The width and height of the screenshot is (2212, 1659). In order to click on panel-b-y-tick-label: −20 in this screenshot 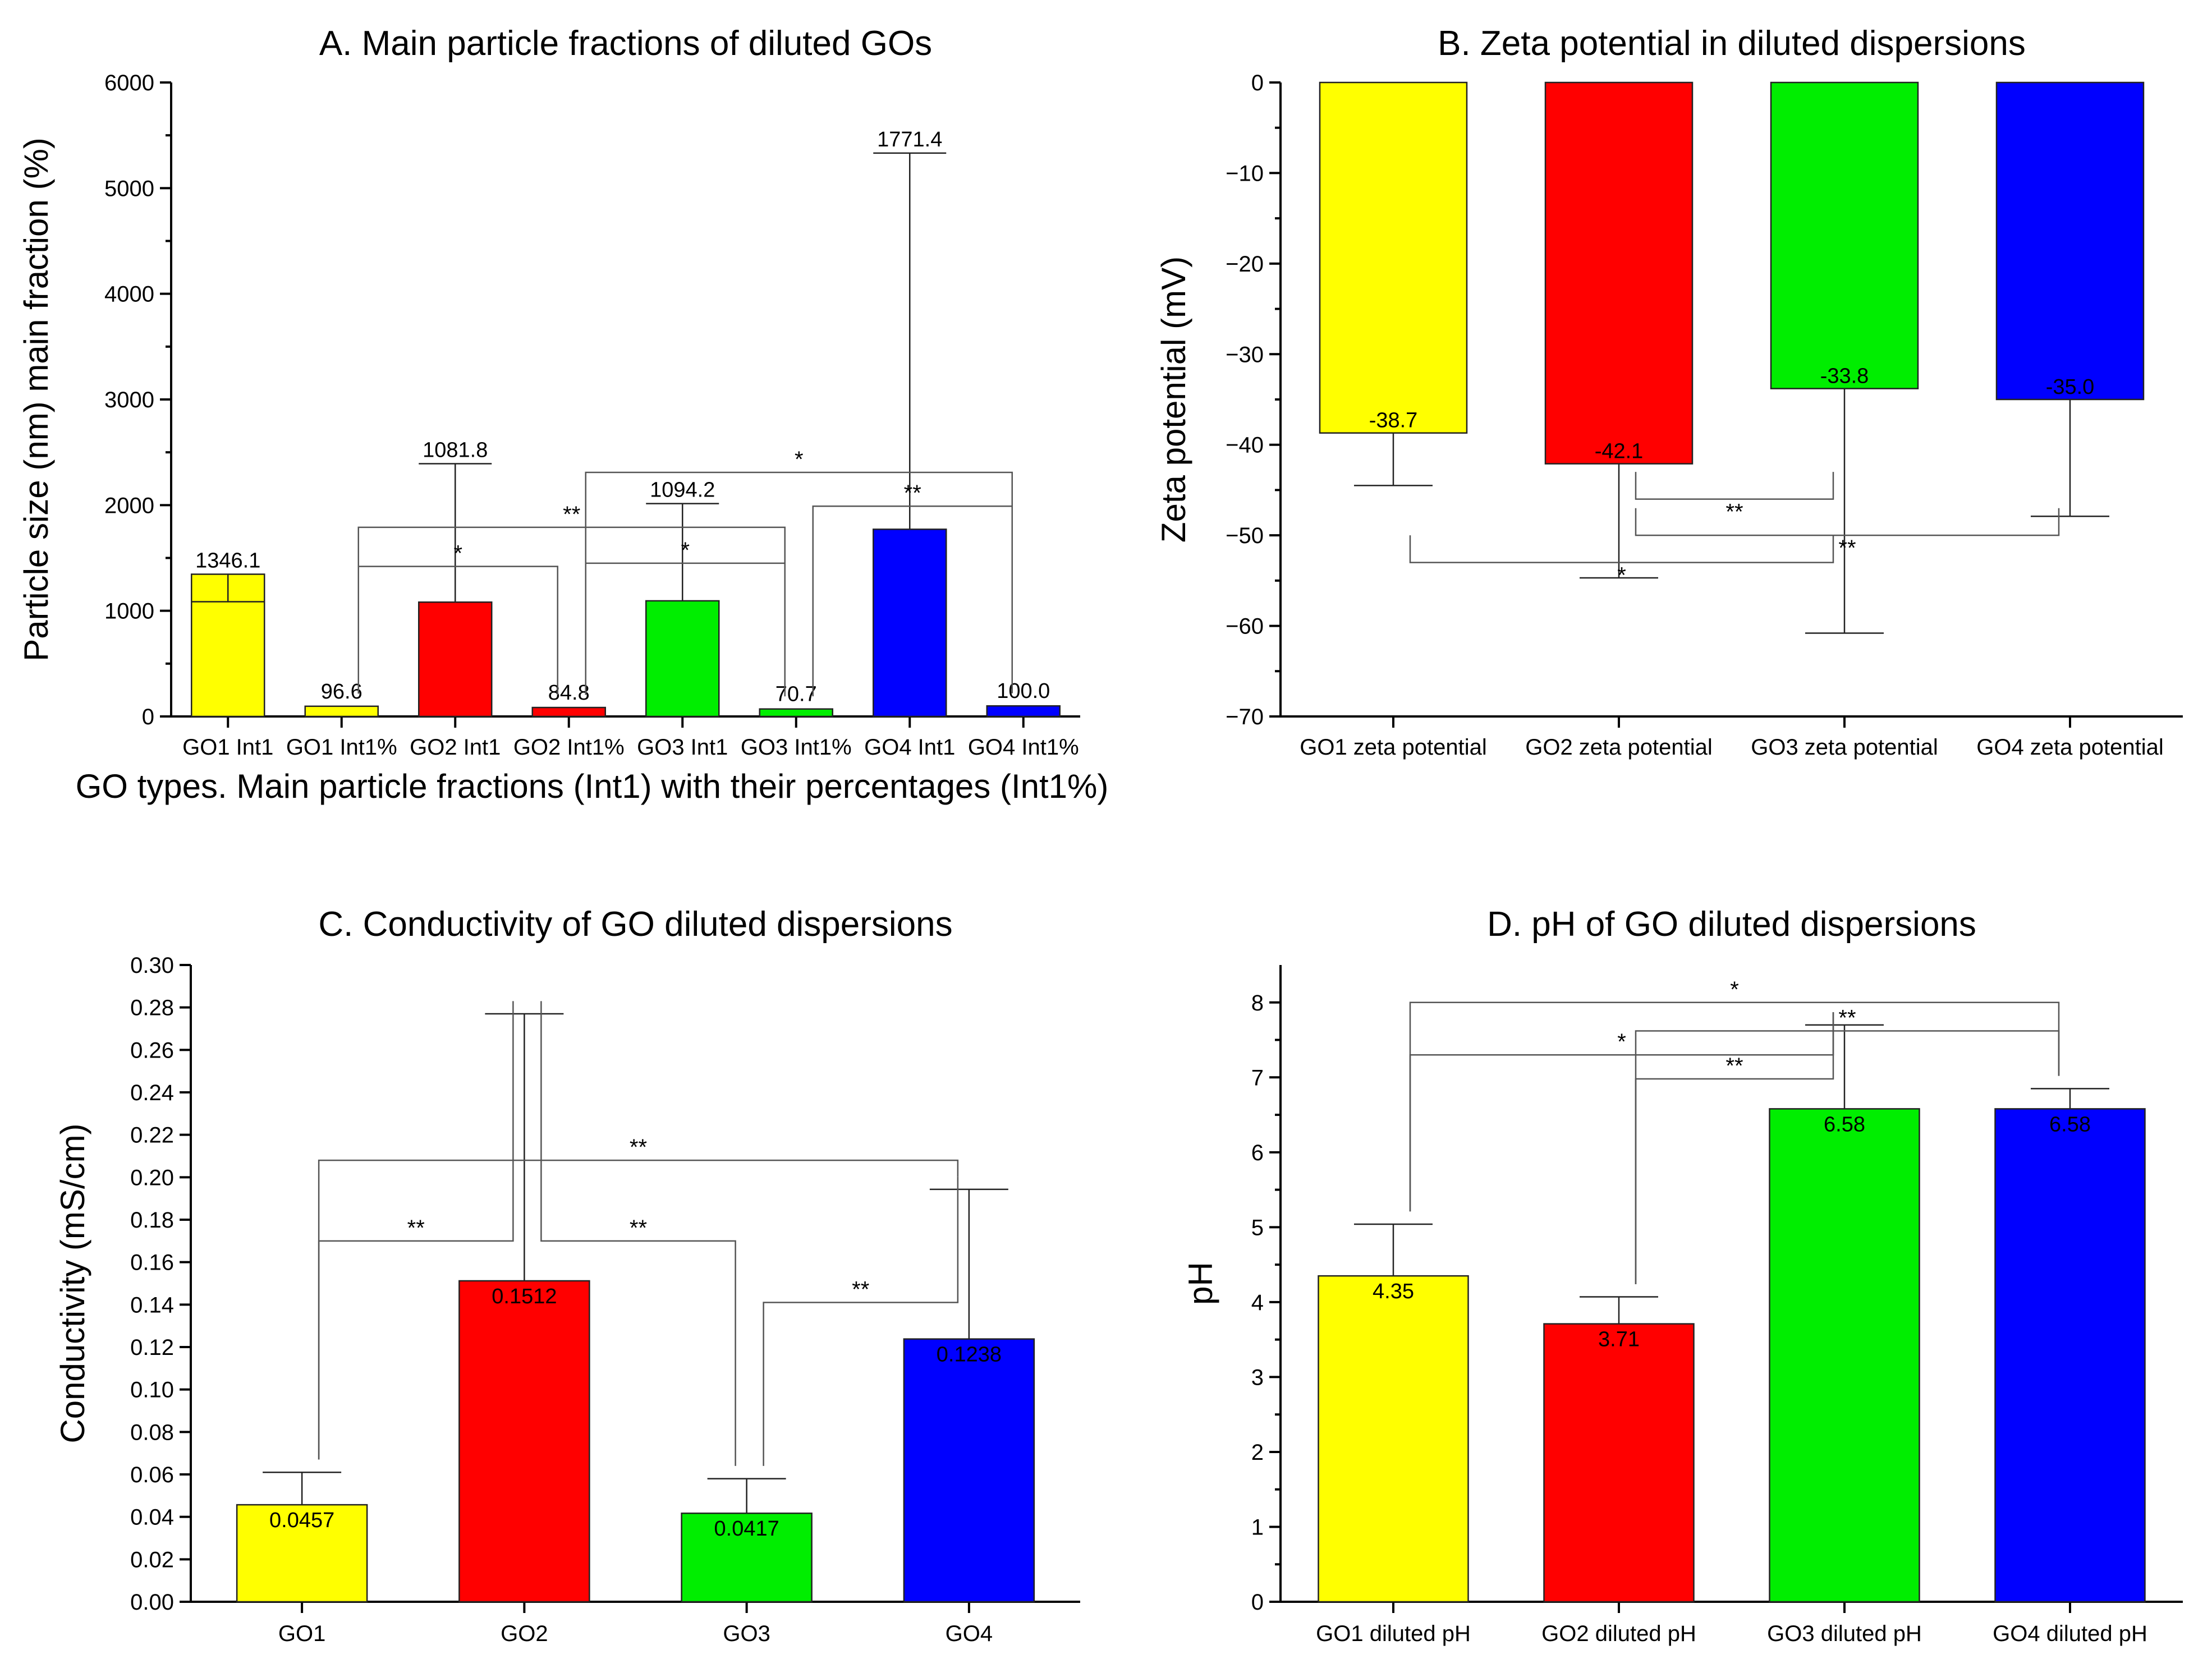, I will do `click(1245, 264)`.